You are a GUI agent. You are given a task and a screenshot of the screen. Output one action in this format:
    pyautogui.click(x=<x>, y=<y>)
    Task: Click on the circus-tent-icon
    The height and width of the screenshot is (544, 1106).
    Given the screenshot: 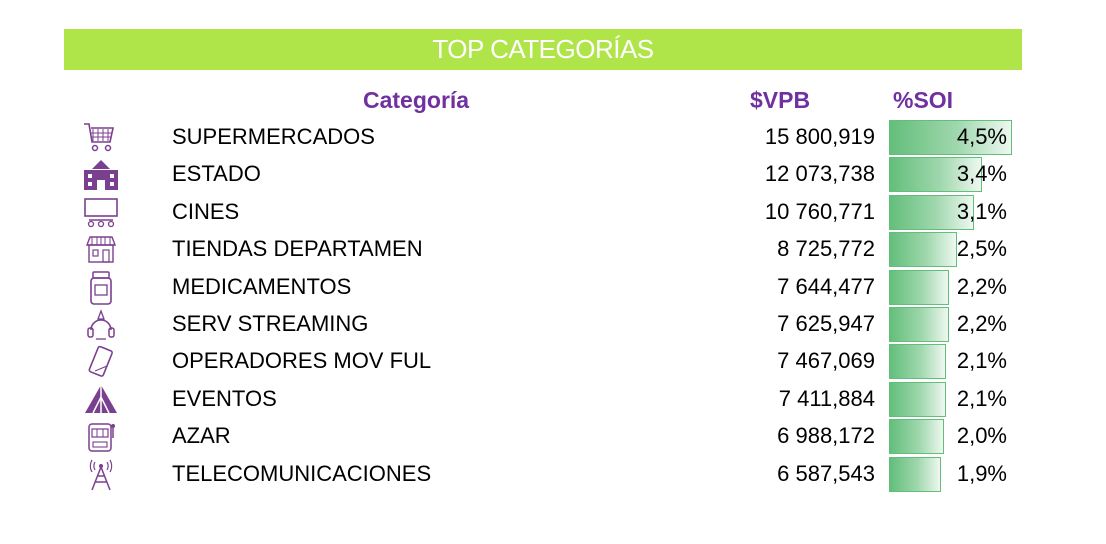 What is the action you would take?
    pyautogui.click(x=101, y=400)
    